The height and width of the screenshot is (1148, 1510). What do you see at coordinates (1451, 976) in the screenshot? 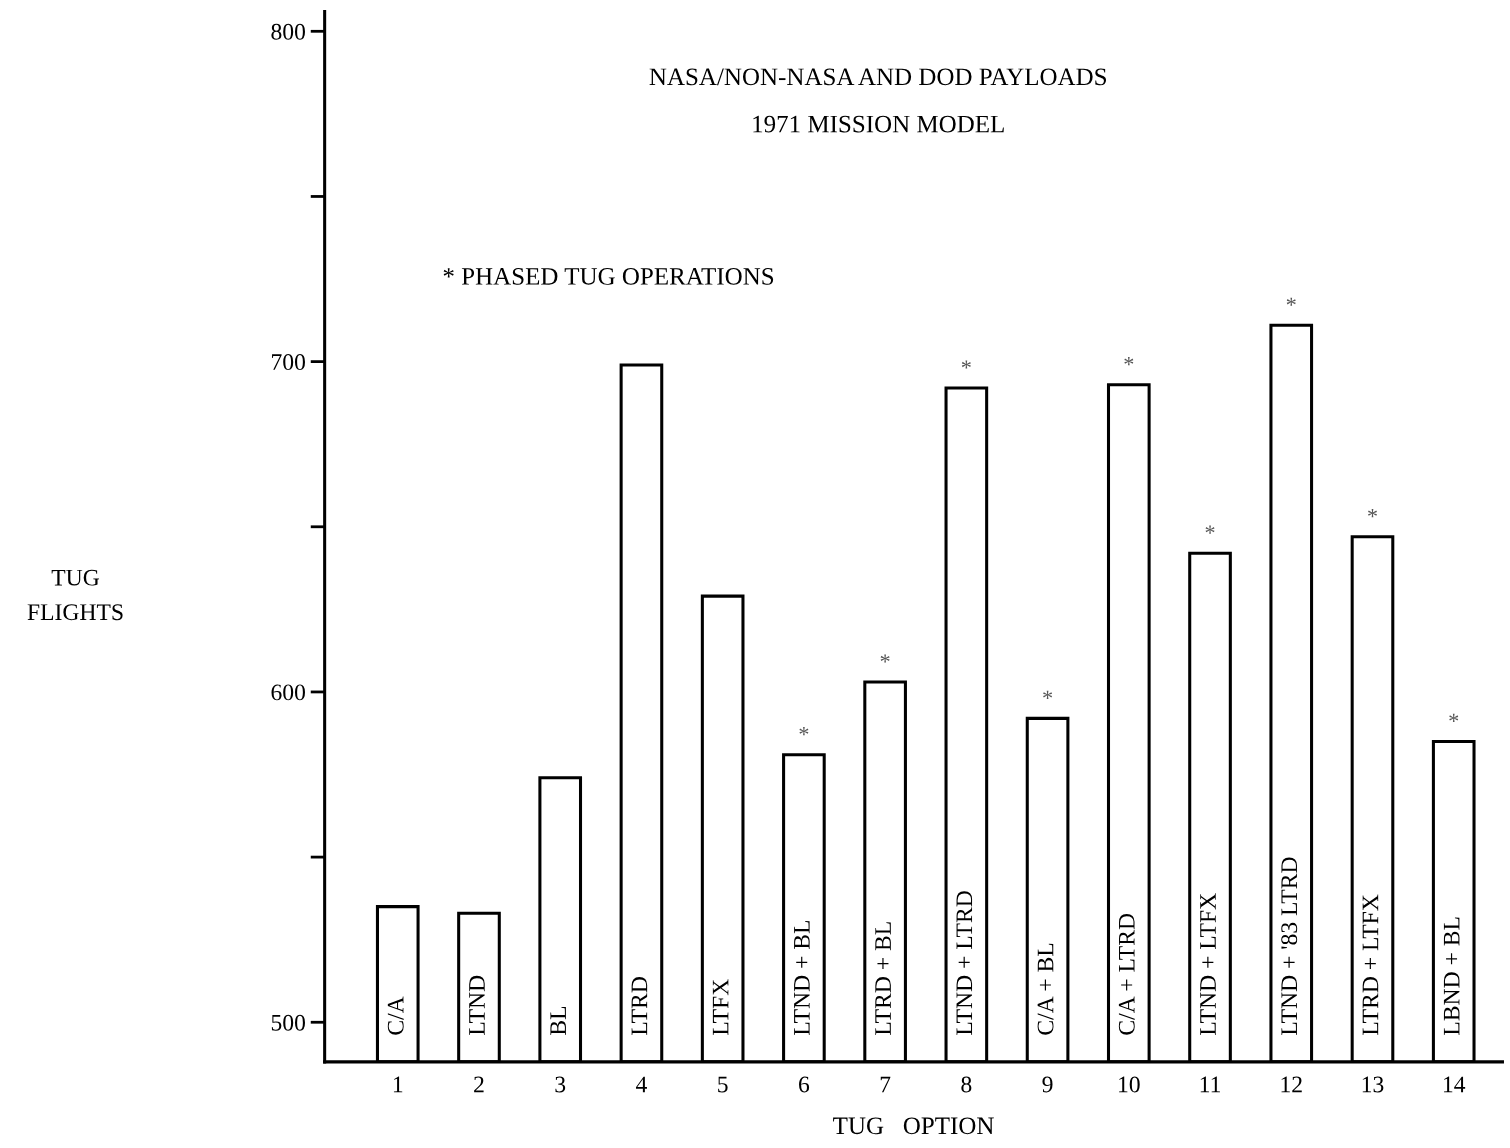
I see `annotation: LBND + BL` at bounding box center [1451, 976].